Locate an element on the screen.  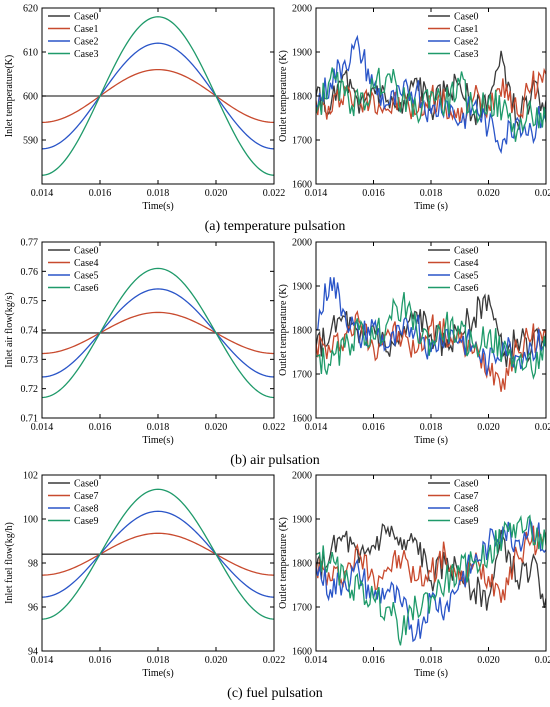
series-line-case9 is located at coordinates (158, 554).